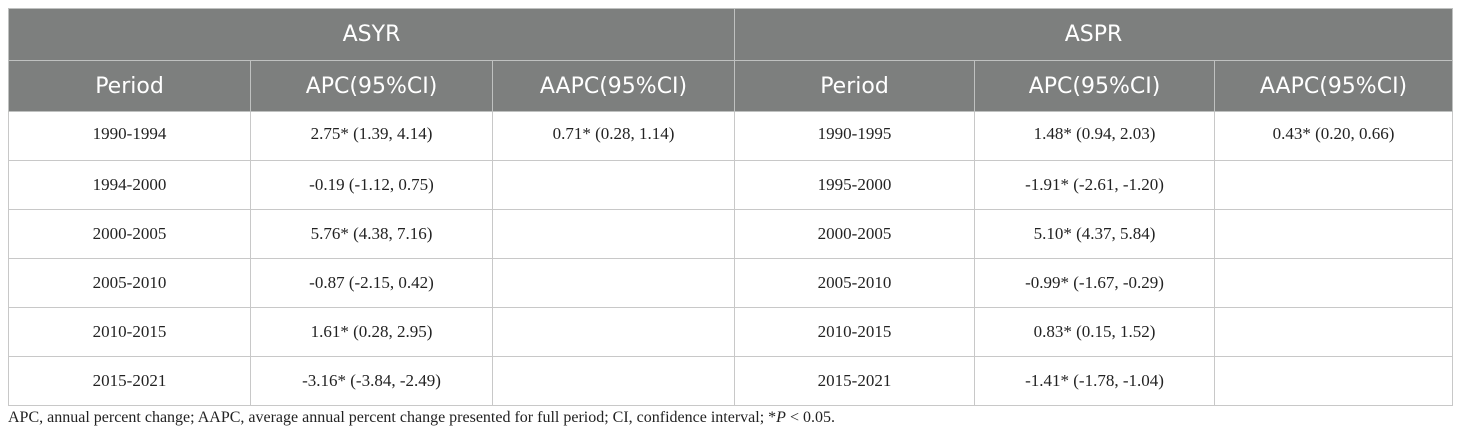  I want to click on aspr-apc-cell: 0.83* (0.15, 1.52), so click(1095, 332).